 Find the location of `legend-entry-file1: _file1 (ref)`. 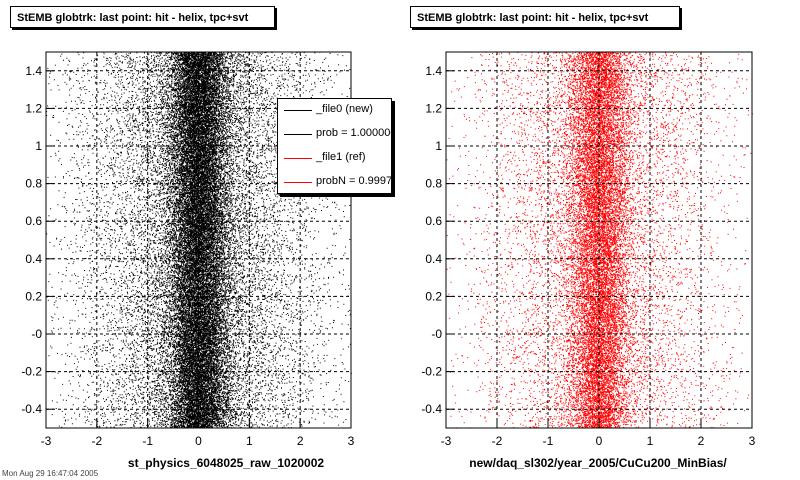

legend-entry-file1: _file1 (ref) is located at coordinates (334, 159).